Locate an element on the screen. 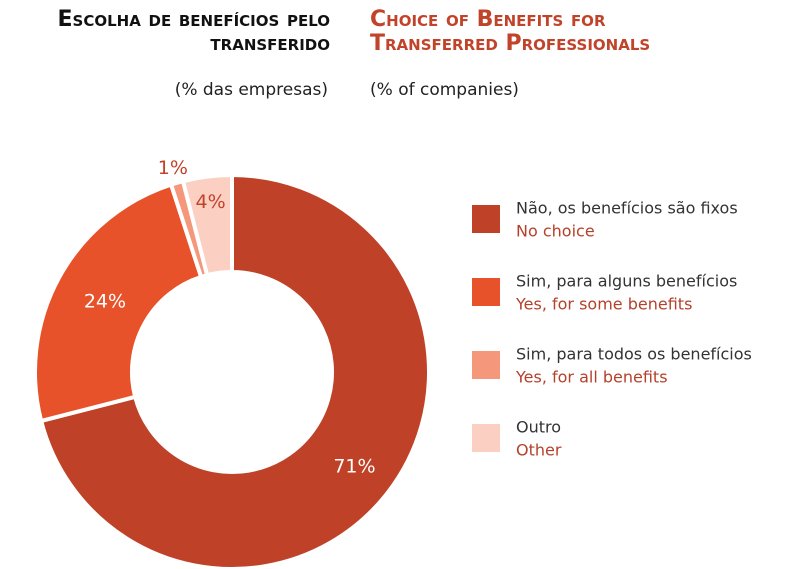 This screenshot has width=787, height=569. title-box: Escolha de benefícios pelo transferido is located at coordinates (193, 32).